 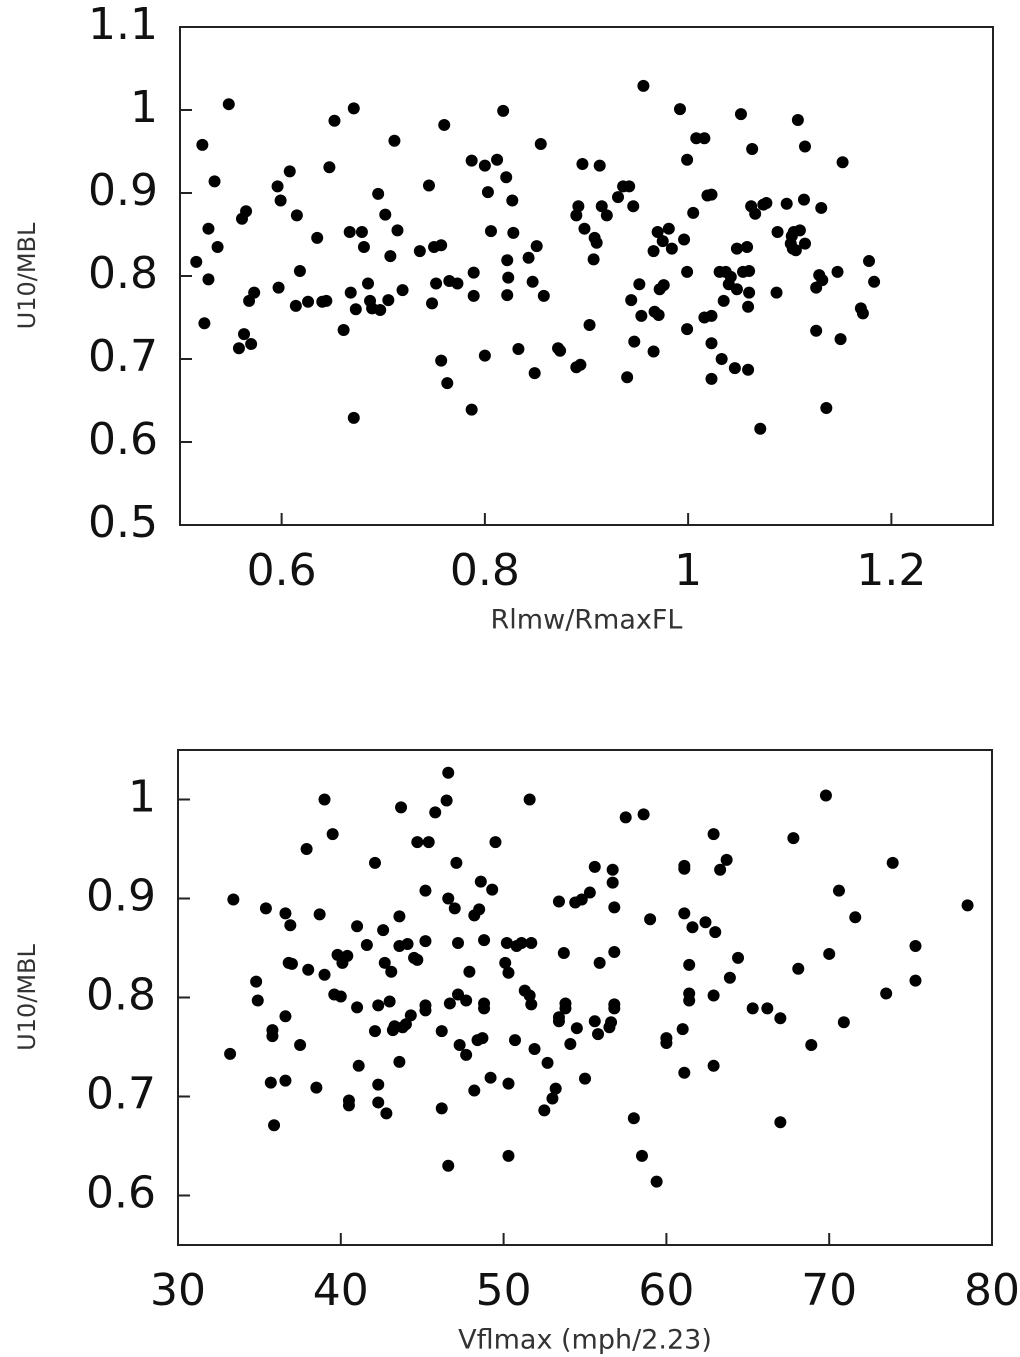 I want to click on y-tick-label: 0.5, so click(x=123, y=522).